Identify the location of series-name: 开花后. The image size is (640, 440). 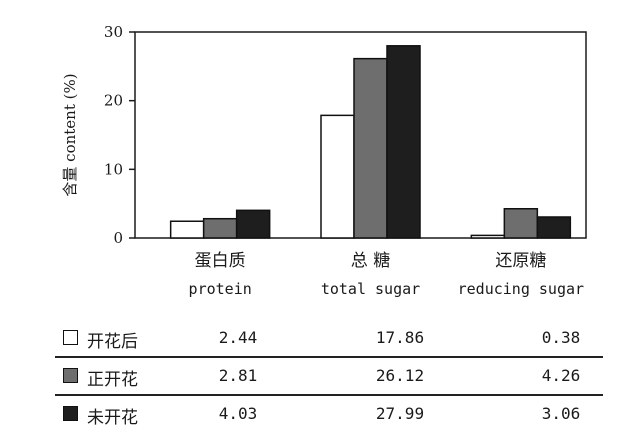
(112, 342).